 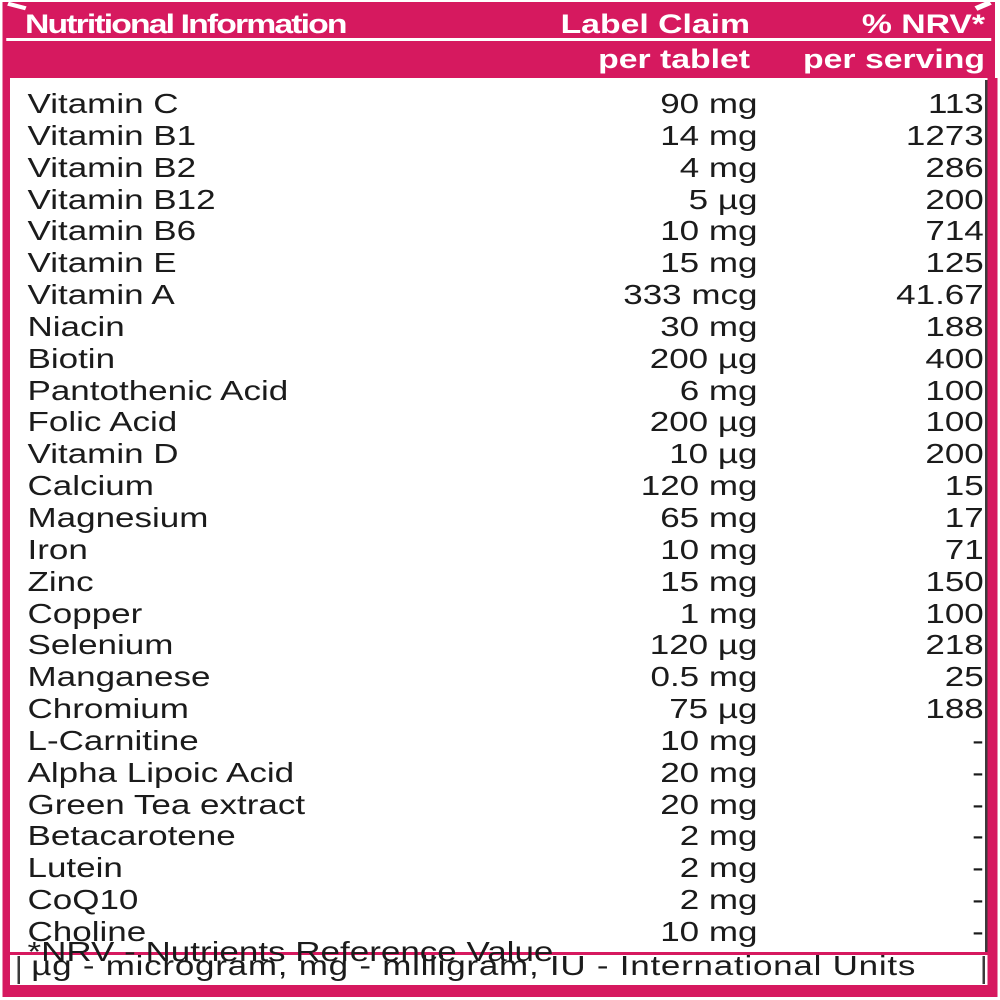 I want to click on label-claim-value: 1 mg, so click(x=718, y=613).